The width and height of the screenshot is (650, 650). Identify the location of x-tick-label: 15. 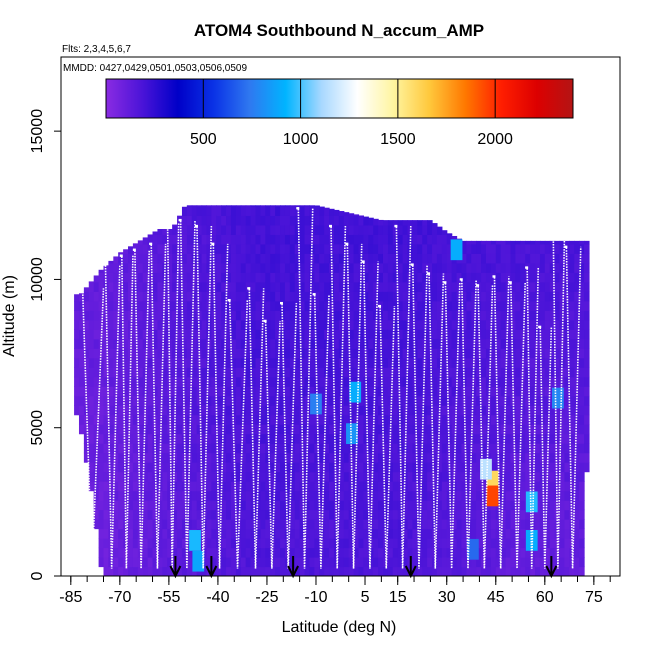
(398, 597).